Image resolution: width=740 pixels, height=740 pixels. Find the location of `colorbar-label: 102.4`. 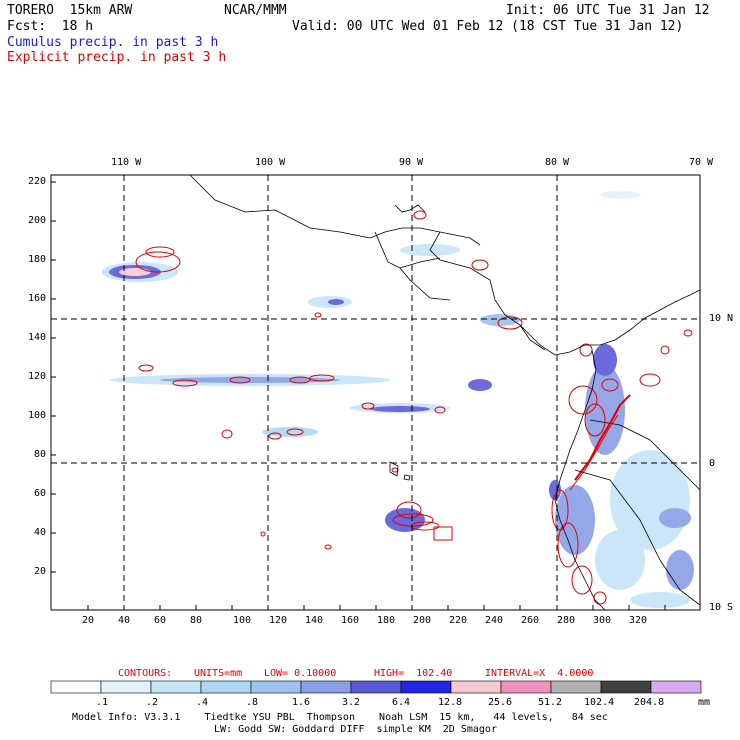

colorbar-label: 102.4 is located at coordinates (599, 702).